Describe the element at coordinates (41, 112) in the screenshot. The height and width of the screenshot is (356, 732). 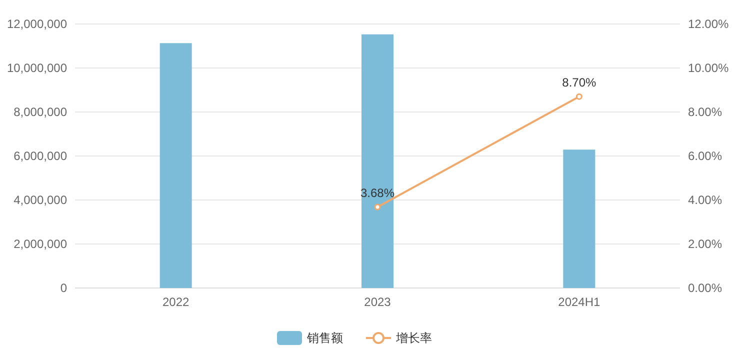
I see `y-tick-label: 8,000,000` at that location.